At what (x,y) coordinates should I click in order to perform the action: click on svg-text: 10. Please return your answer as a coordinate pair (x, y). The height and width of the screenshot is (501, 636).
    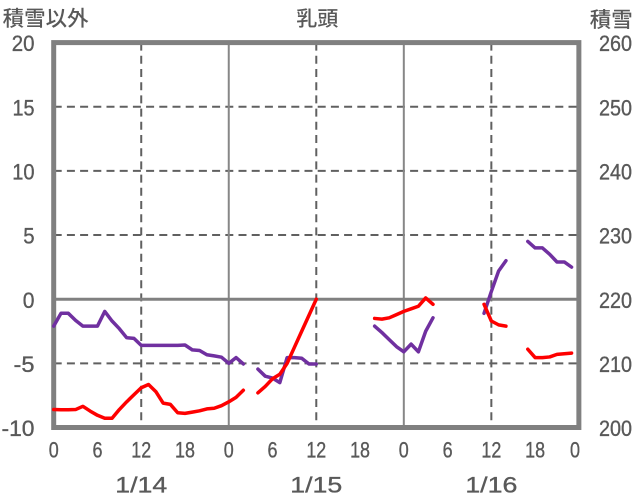
    Looking at the image, I should click on (23, 172).